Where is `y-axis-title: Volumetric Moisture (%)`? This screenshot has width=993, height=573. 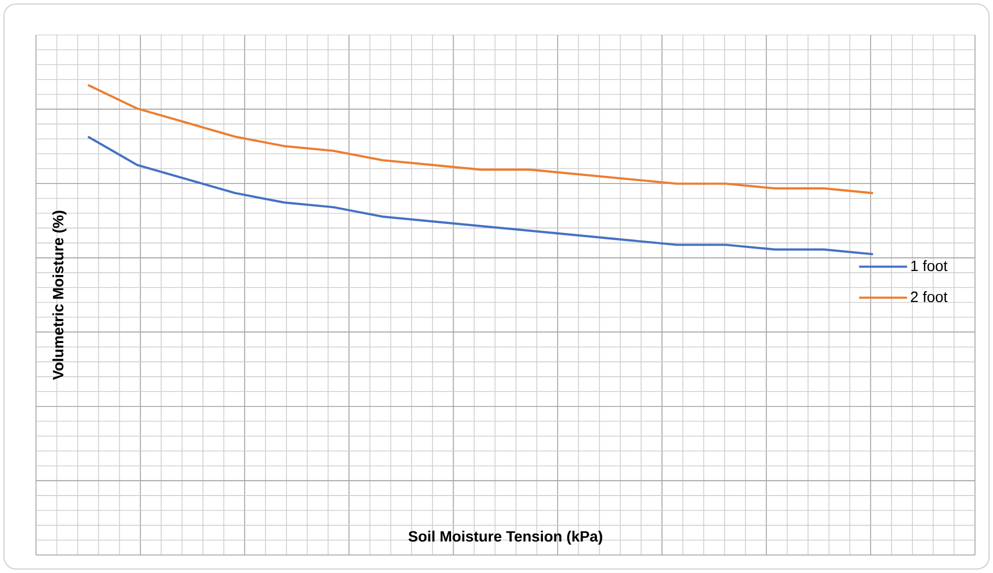
y-axis-title: Volumetric Moisture (%) is located at coordinates (59, 295).